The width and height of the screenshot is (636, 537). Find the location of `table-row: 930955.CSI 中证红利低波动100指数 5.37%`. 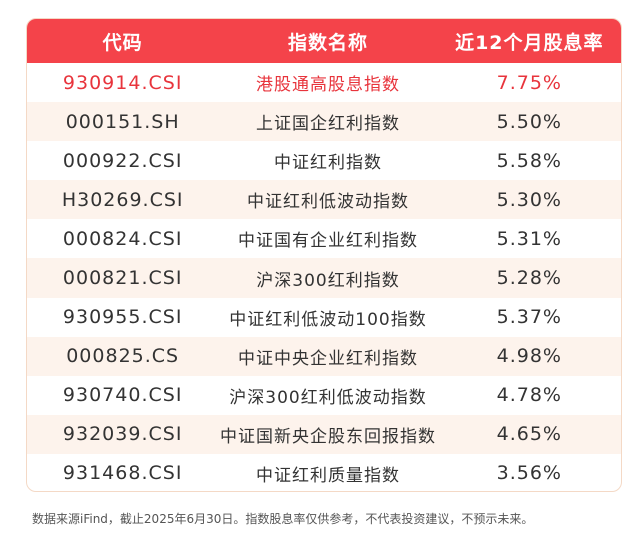

table-row: 930955.CSI 中证红利低波动100指数 5.37% is located at coordinates (324, 317).